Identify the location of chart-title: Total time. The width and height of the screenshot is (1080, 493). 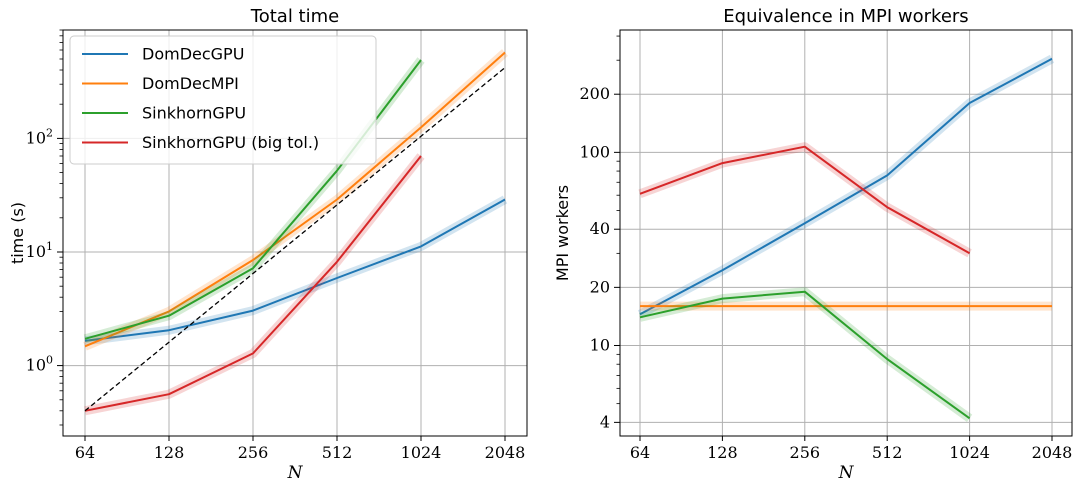
(294, 16).